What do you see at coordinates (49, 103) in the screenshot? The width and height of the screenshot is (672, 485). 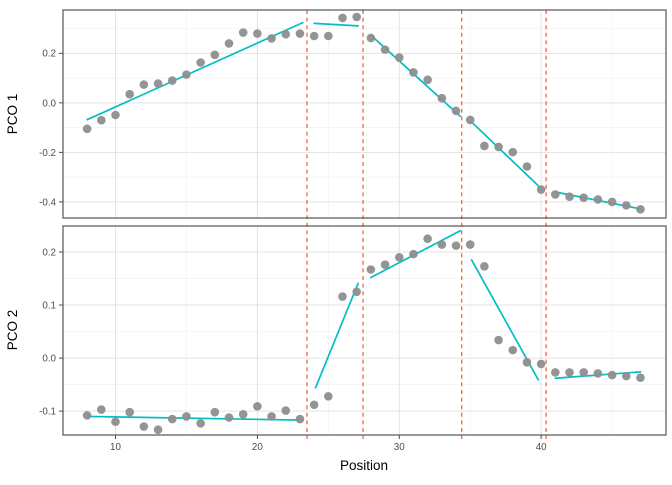 I see `y-tick-label: 0.0` at bounding box center [49, 103].